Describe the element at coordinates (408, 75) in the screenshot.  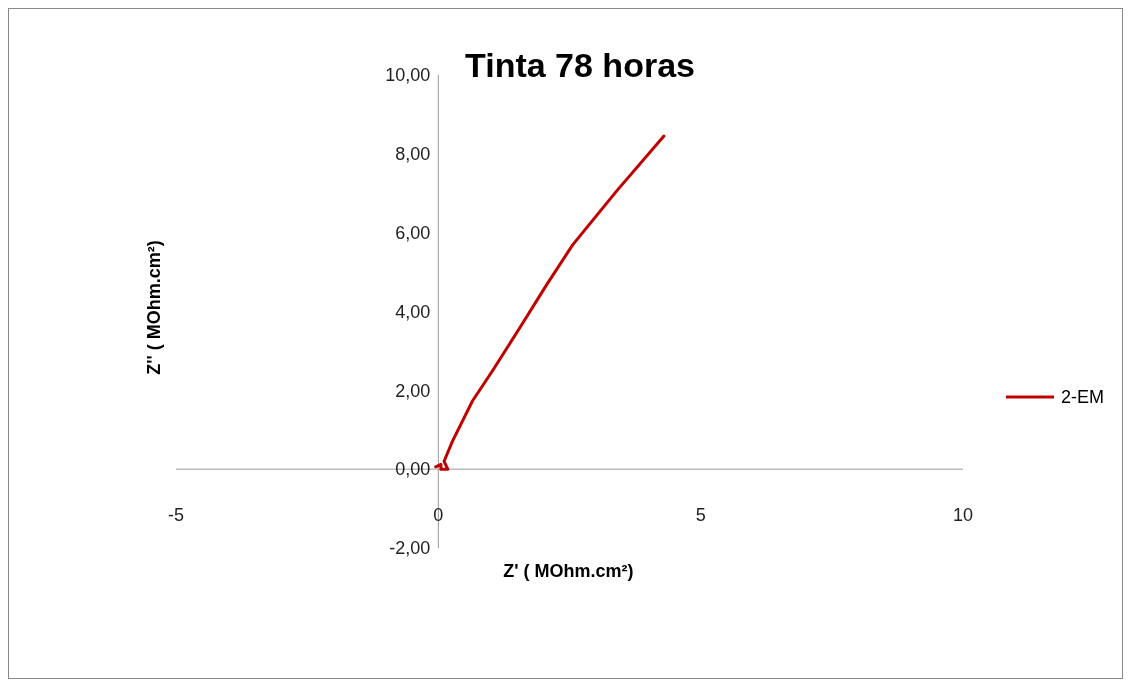
I see `y-tick-label: 10,00` at that location.